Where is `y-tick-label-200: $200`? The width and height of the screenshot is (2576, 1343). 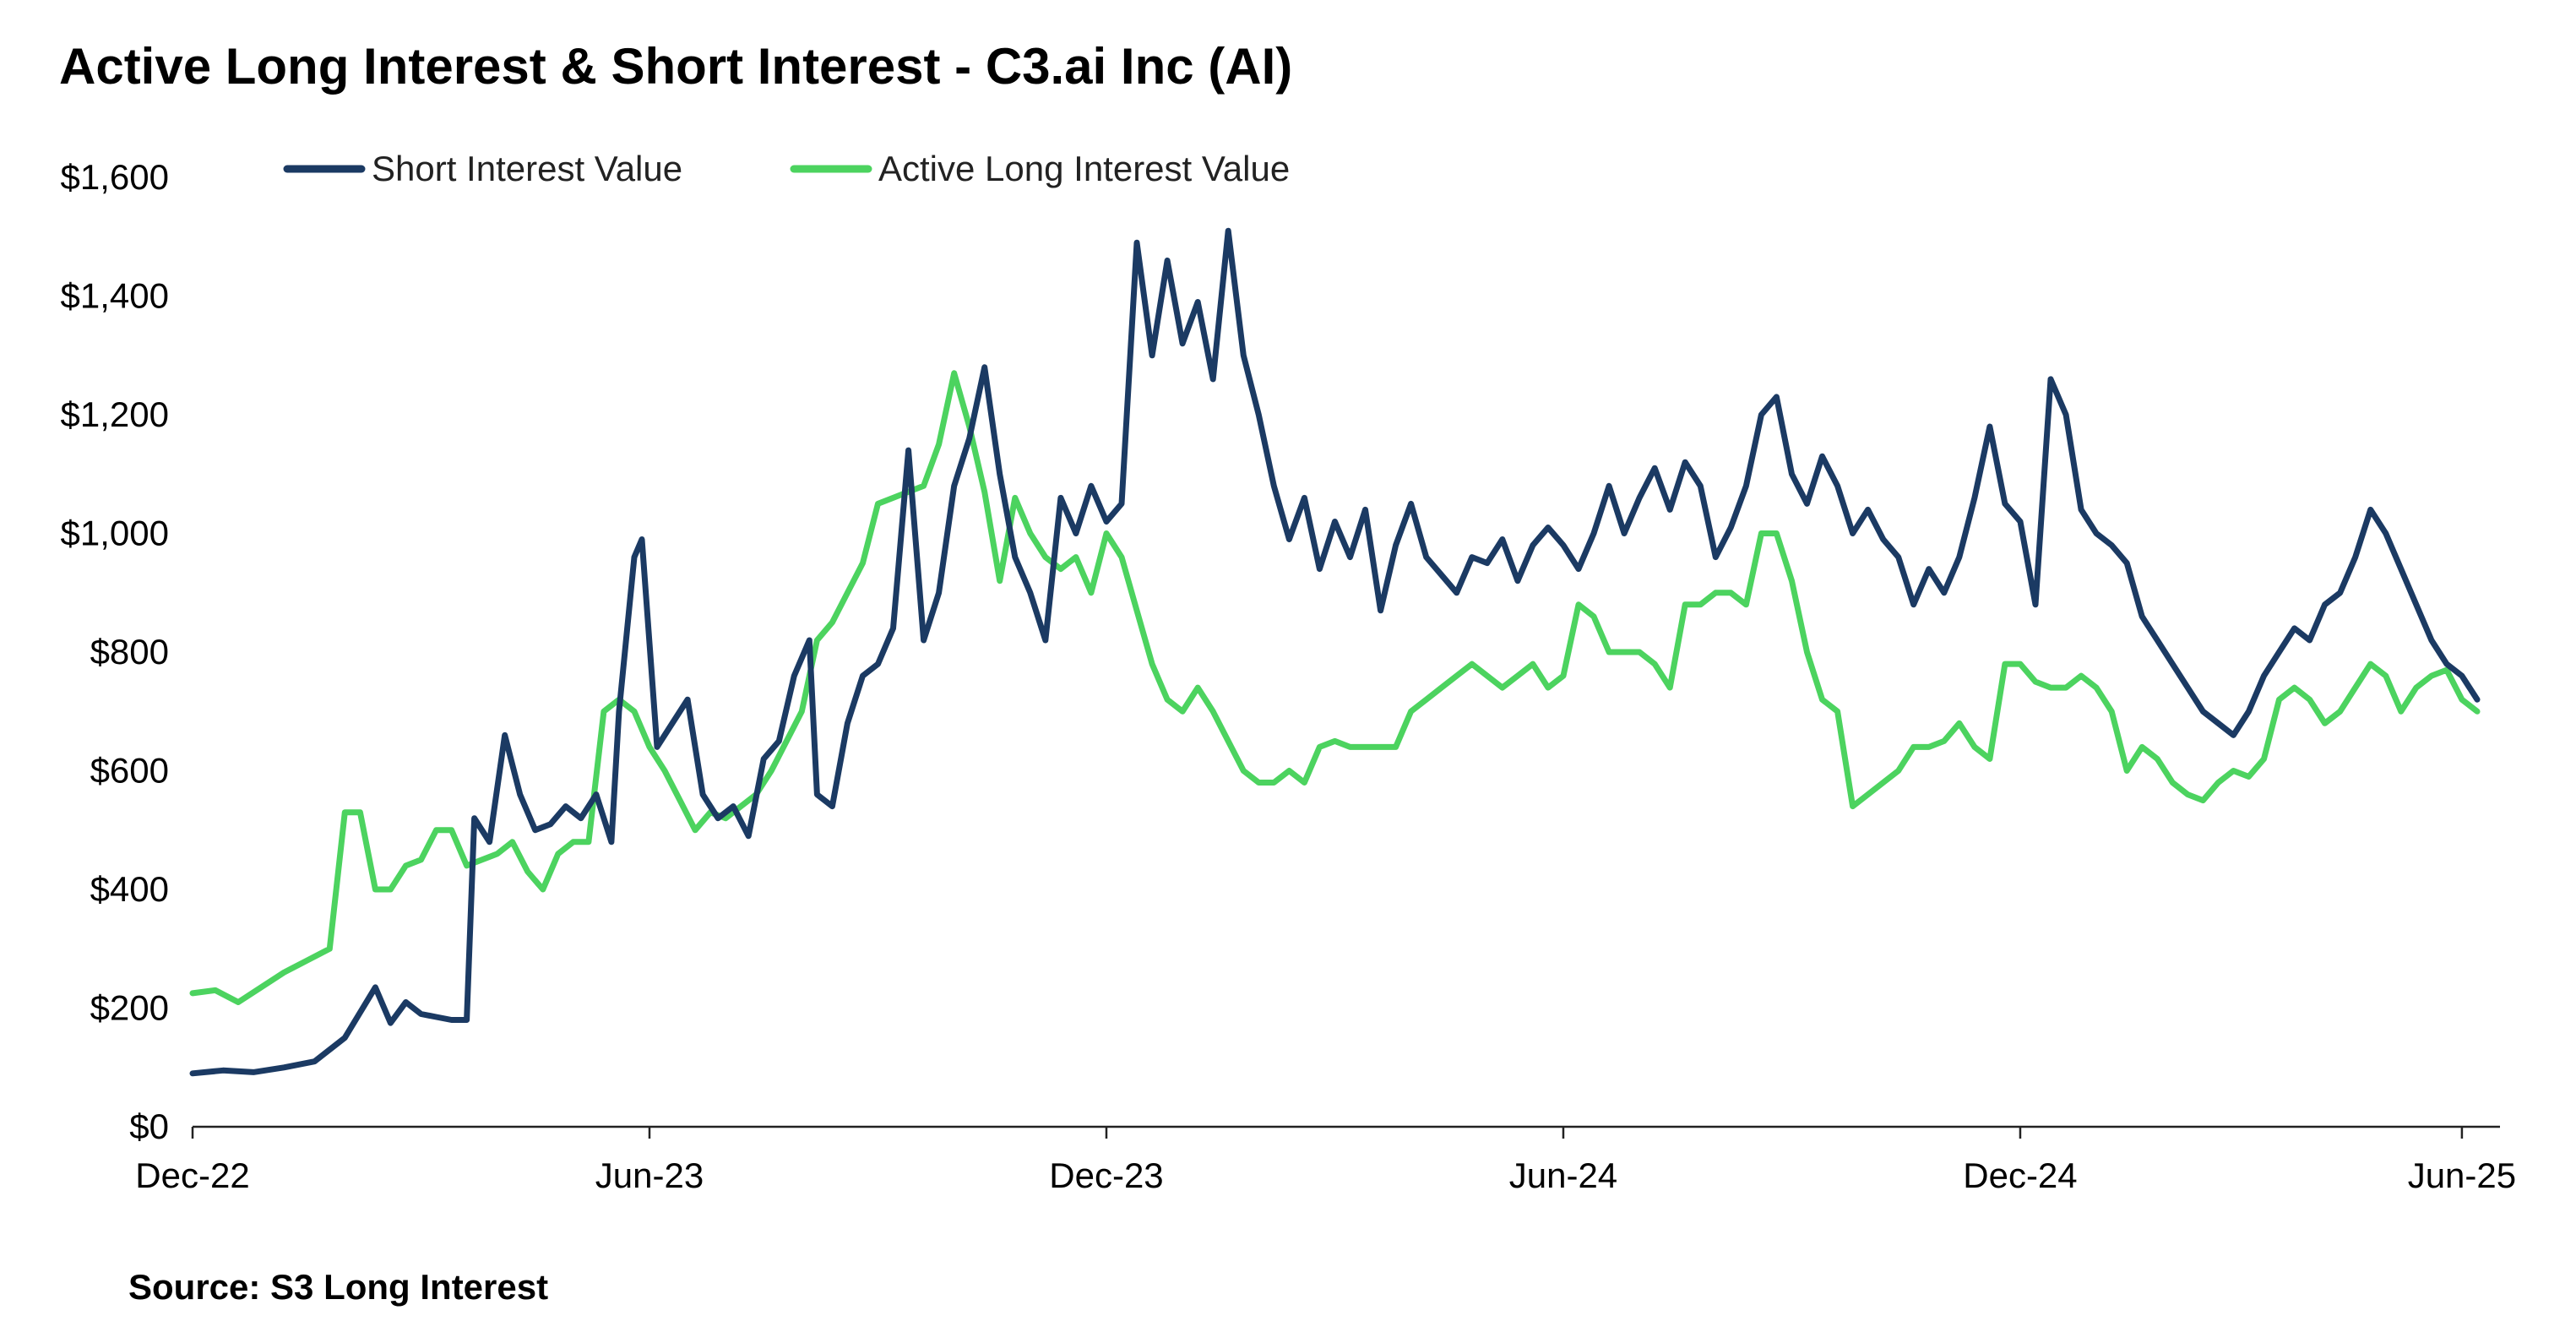
y-tick-label-200: $200 is located at coordinates (129, 1008).